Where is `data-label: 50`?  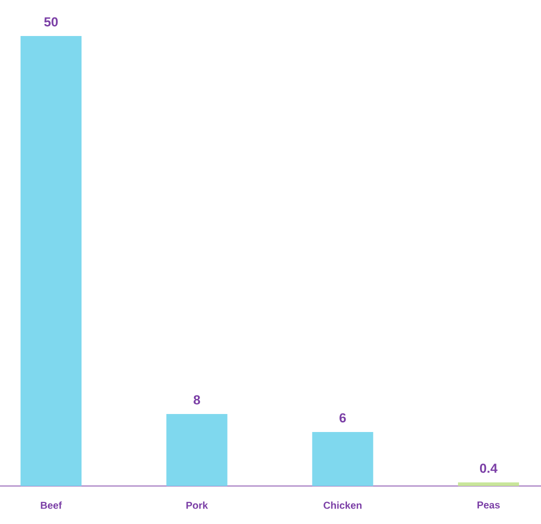
data-label: 50 is located at coordinates (51, 21).